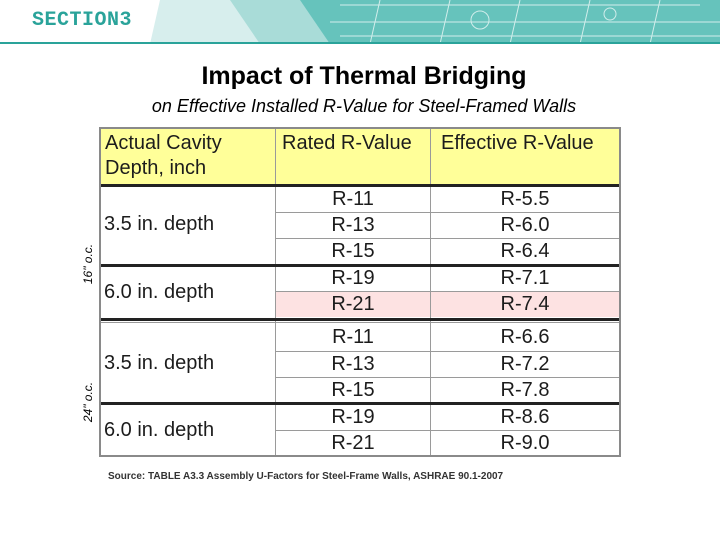  What do you see at coordinates (156, 168) in the screenshot?
I see `header-cavity-depth-line2: Depth, inch` at bounding box center [156, 168].